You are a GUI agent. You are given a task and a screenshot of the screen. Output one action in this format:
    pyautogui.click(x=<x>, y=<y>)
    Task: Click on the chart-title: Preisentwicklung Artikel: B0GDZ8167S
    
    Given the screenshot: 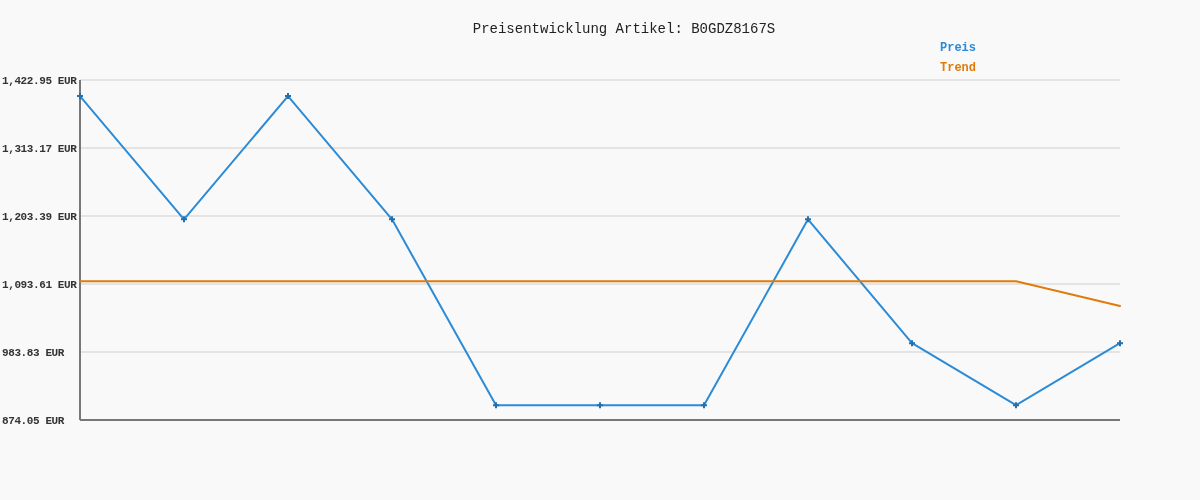 What is the action you would take?
    pyautogui.click(x=624, y=29)
    